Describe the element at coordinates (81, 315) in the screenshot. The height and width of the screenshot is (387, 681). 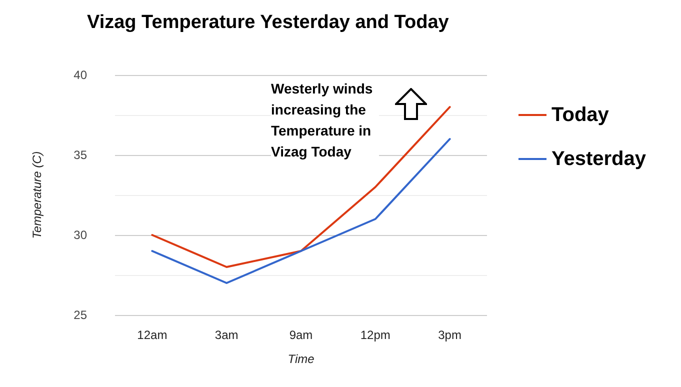
I see `y-tick-label: 25` at that location.